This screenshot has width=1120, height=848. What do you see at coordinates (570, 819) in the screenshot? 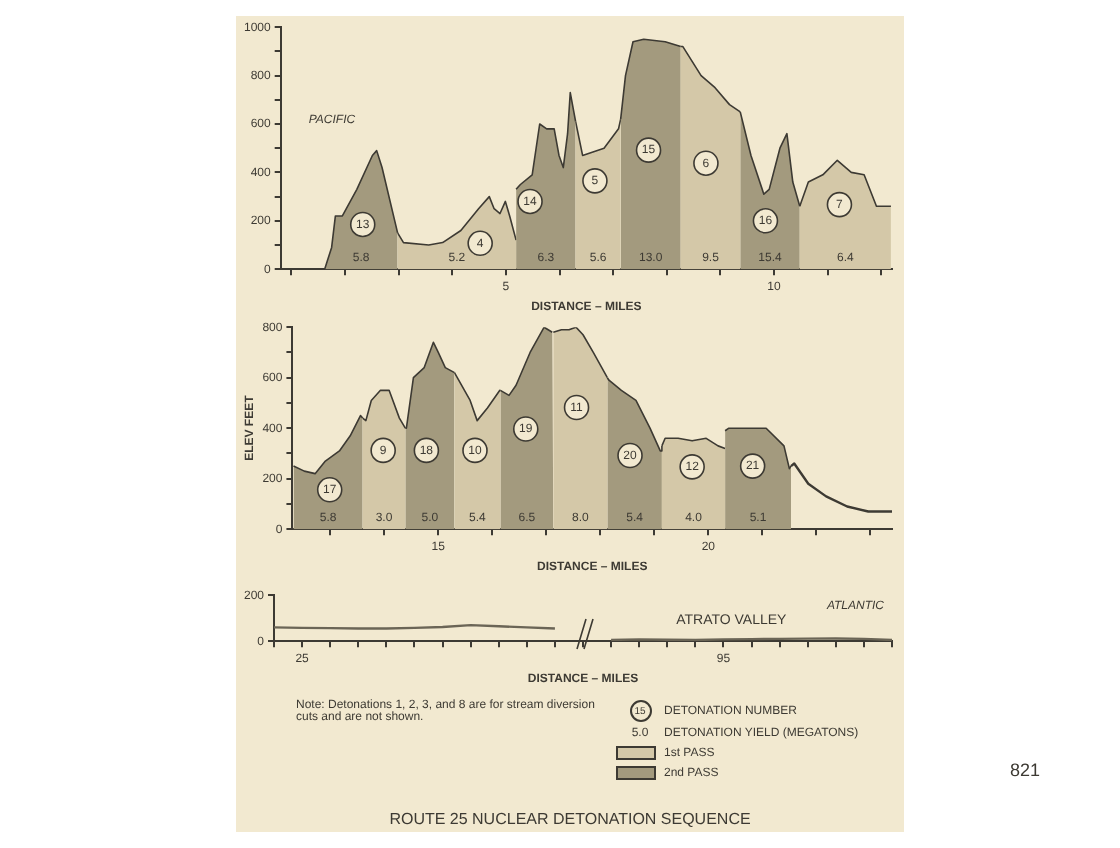
I see `text: ROUTE 25 NUCLEAR DETONATION SEQUENCE` at bounding box center [570, 819].